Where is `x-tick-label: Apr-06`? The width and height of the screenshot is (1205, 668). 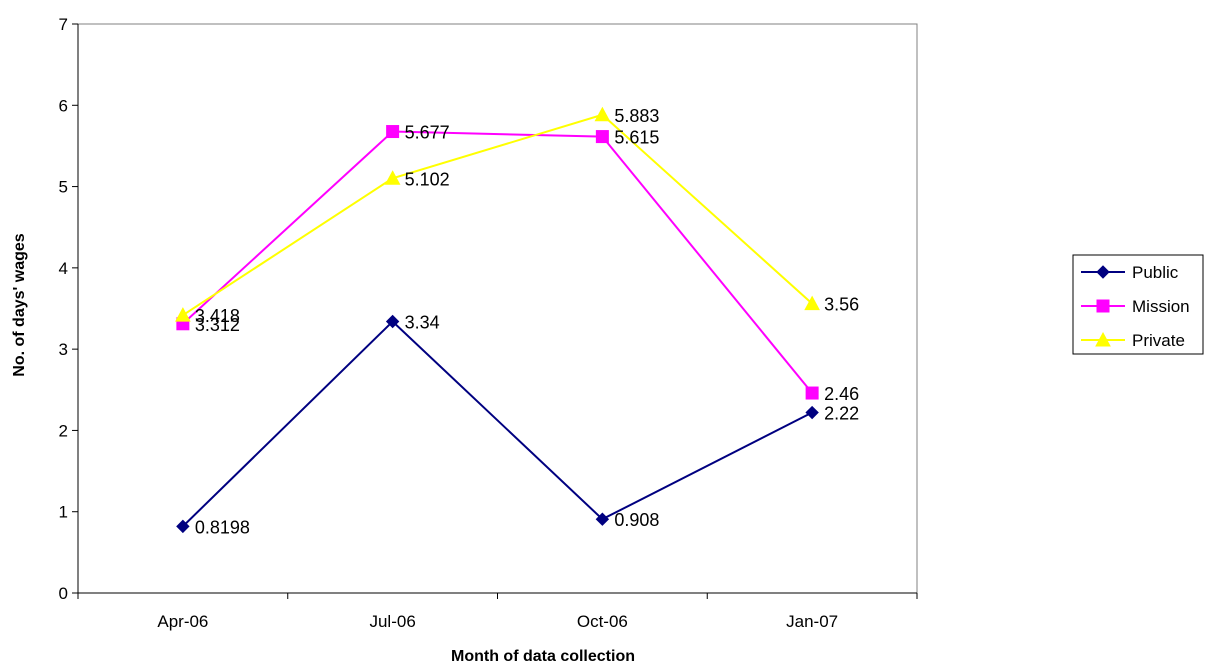
x-tick-label: Apr-06 is located at coordinates (182, 621).